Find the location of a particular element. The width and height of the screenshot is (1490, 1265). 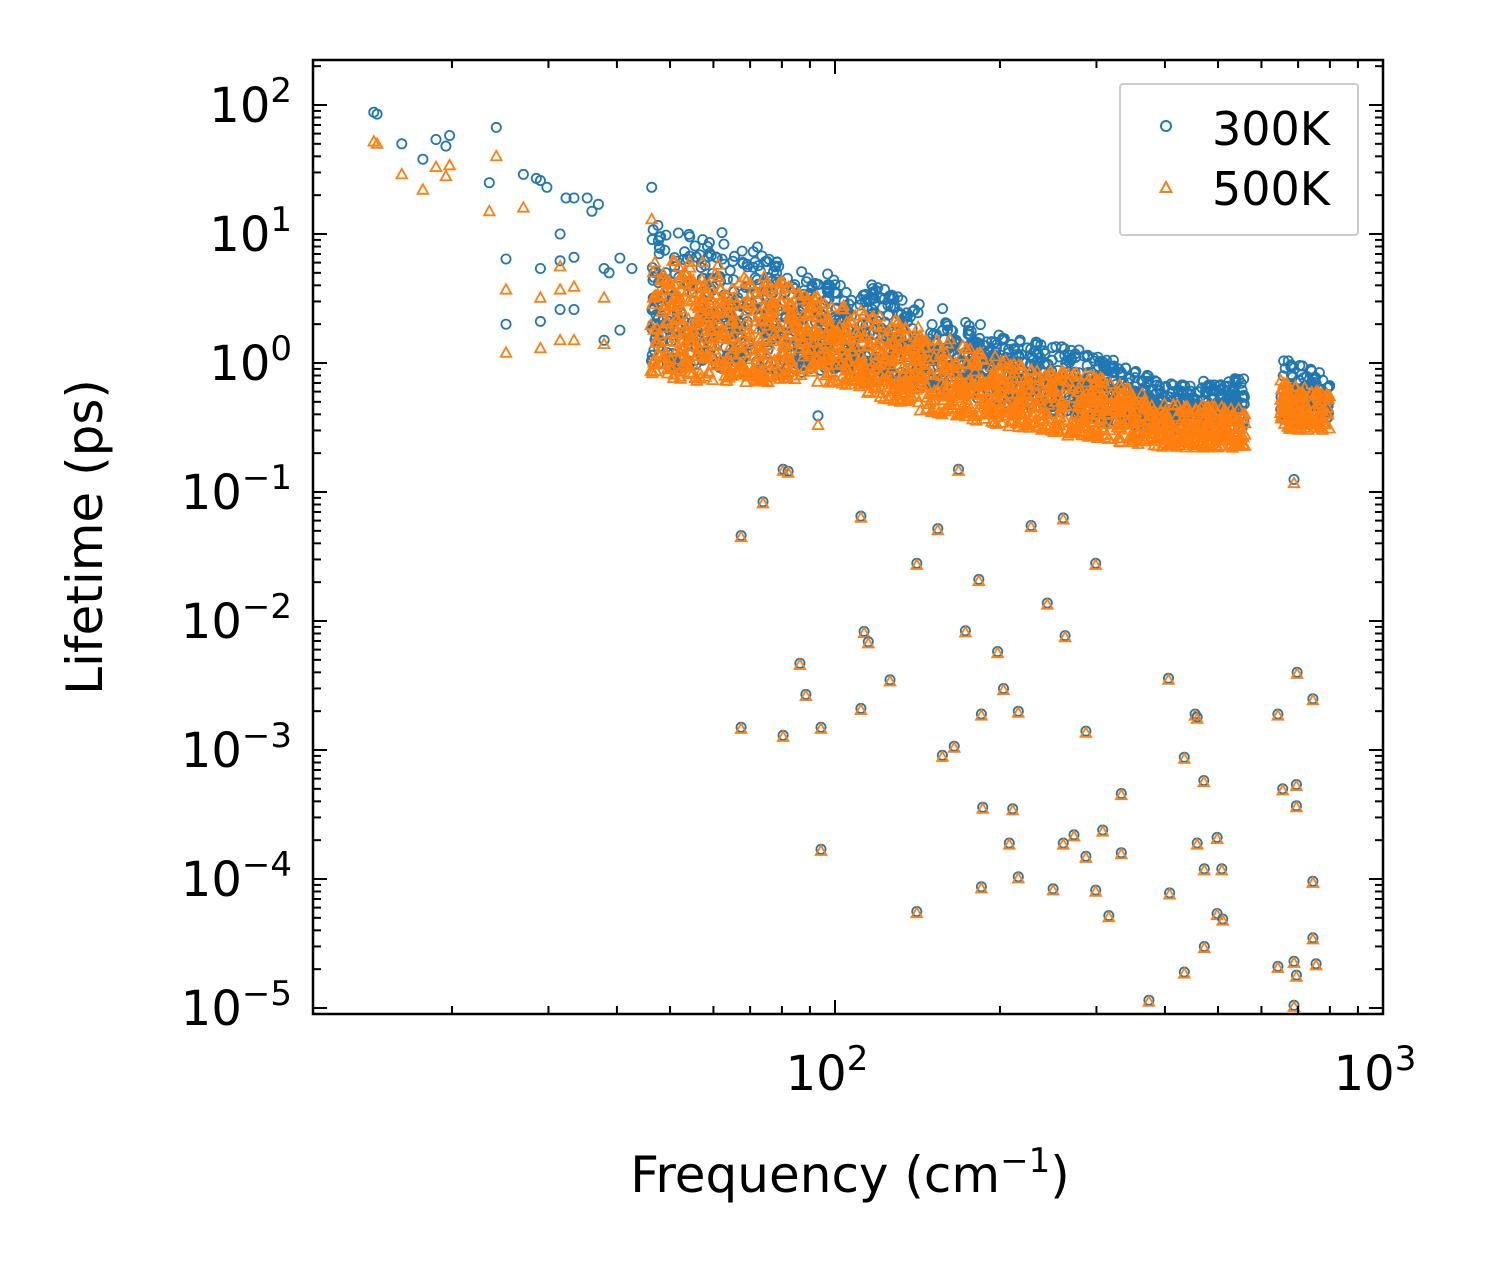

y-tick-label: 10¹ is located at coordinates (250, 231).